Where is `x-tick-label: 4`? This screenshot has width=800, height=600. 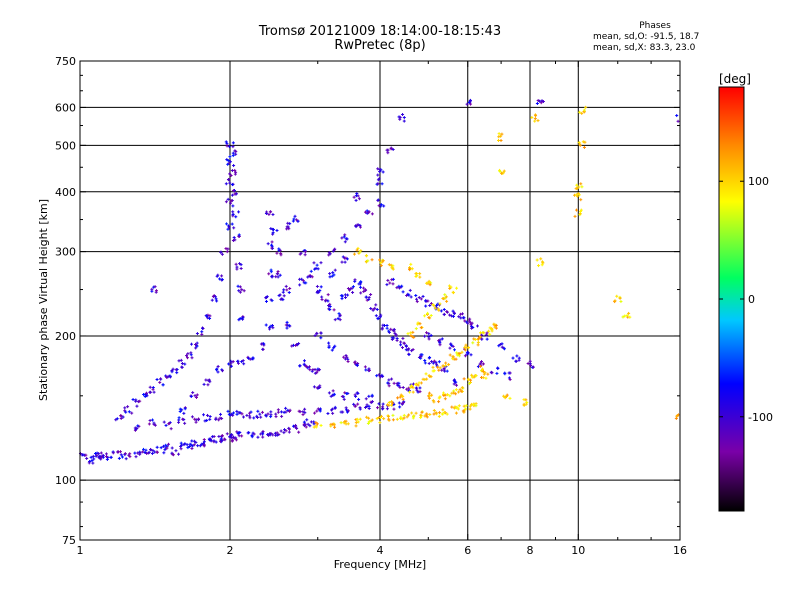 x-tick-label: 4 is located at coordinates (380, 550).